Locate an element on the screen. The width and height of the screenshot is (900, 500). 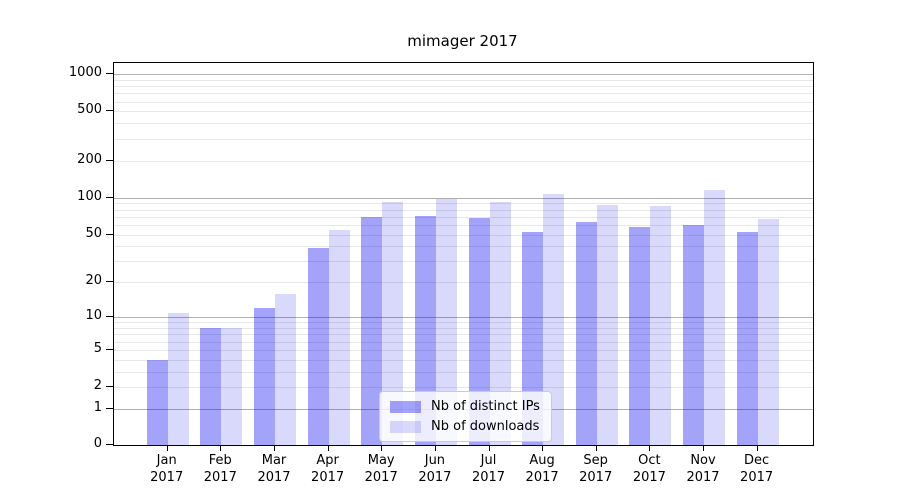
legend: Nb of distinct IPs Nb of downloads is located at coordinates (465, 416).